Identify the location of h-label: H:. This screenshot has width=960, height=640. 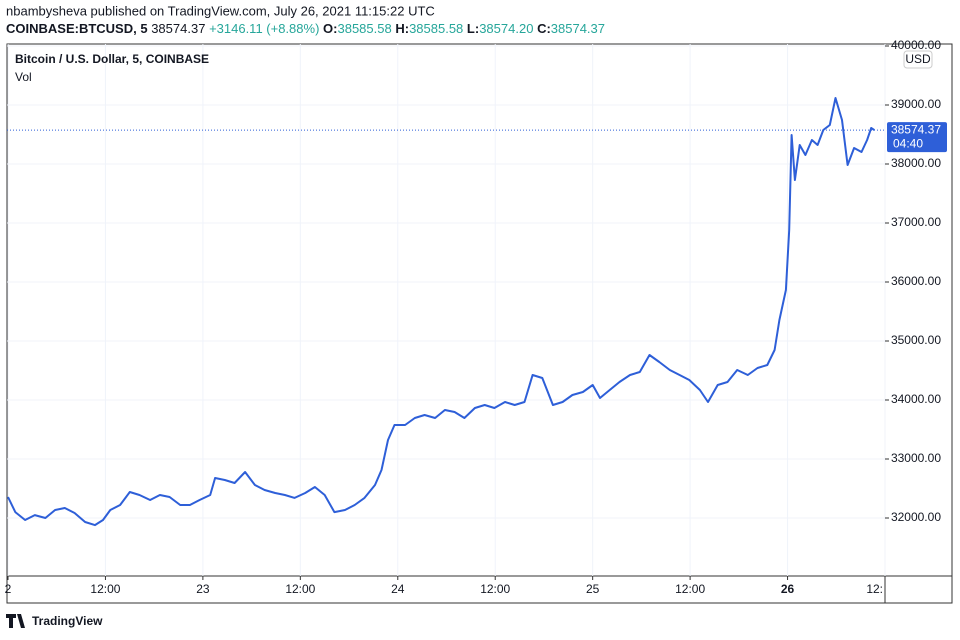
(402, 28).